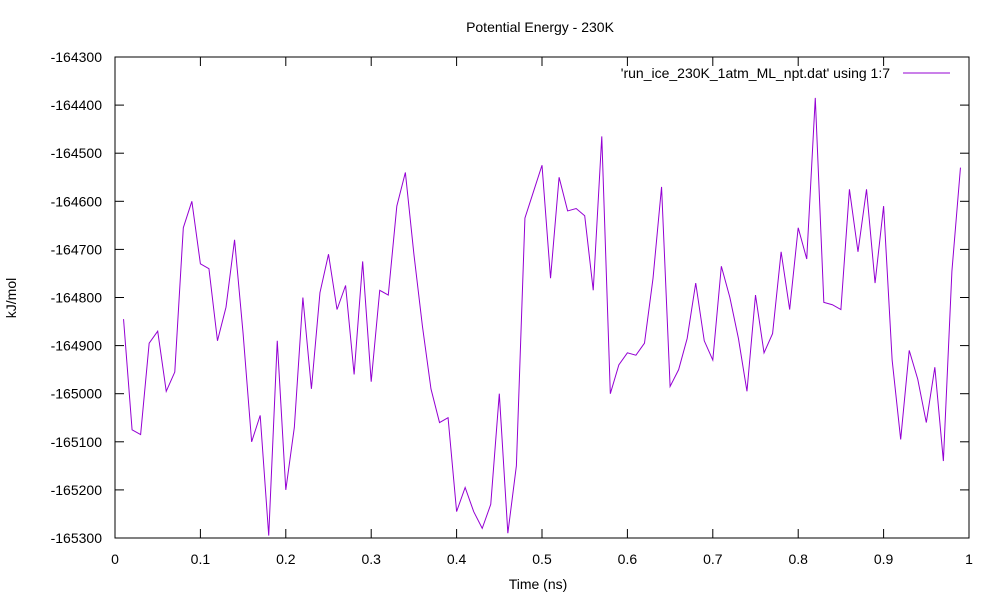 This screenshot has width=1000, height=600. What do you see at coordinates (77, 346) in the screenshot?
I see `y-tick-label: -164900` at bounding box center [77, 346].